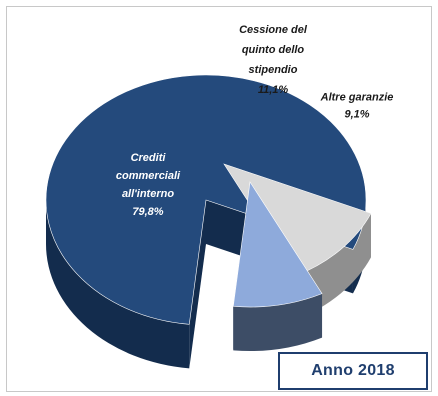 The image size is (438, 396). What do you see at coordinates (357, 106) in the screenshot?
I see `slice-label-2: Altre garanzie 9,1%` at bounding box center [357, 106].